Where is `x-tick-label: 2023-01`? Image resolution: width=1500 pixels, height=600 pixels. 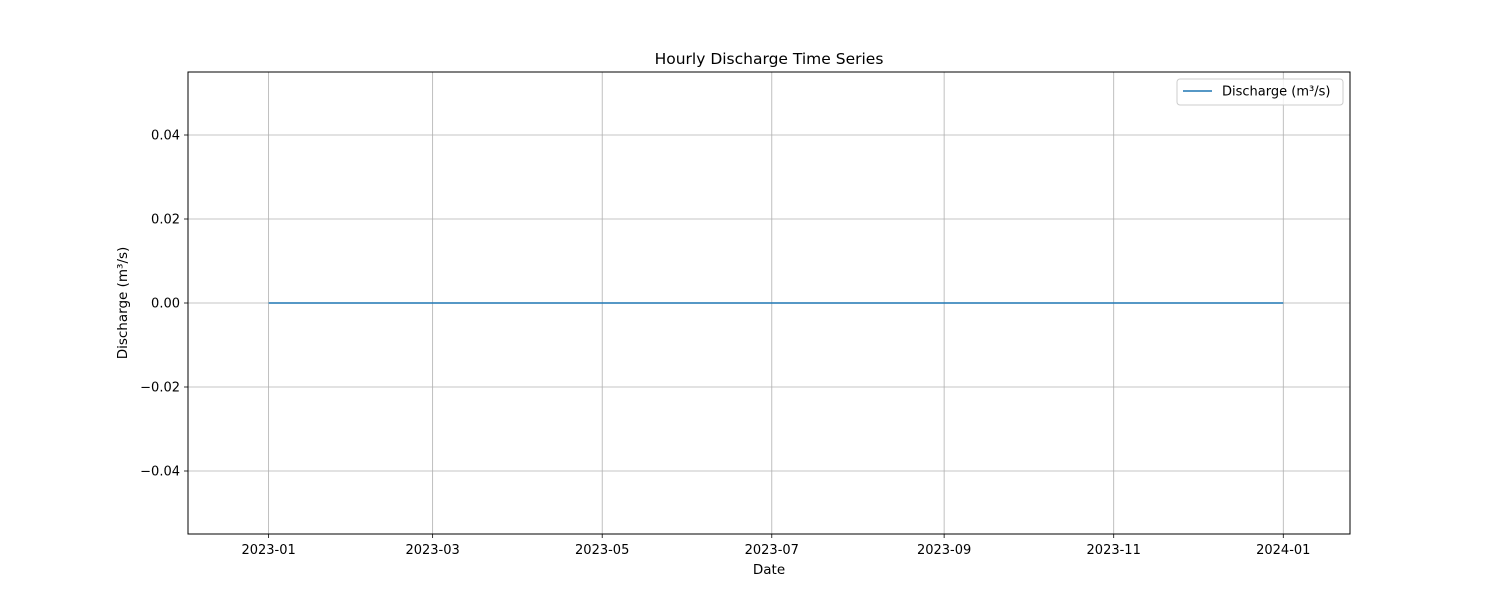
x-tick-label: 2023-01 is located at coordinates (268, 550).